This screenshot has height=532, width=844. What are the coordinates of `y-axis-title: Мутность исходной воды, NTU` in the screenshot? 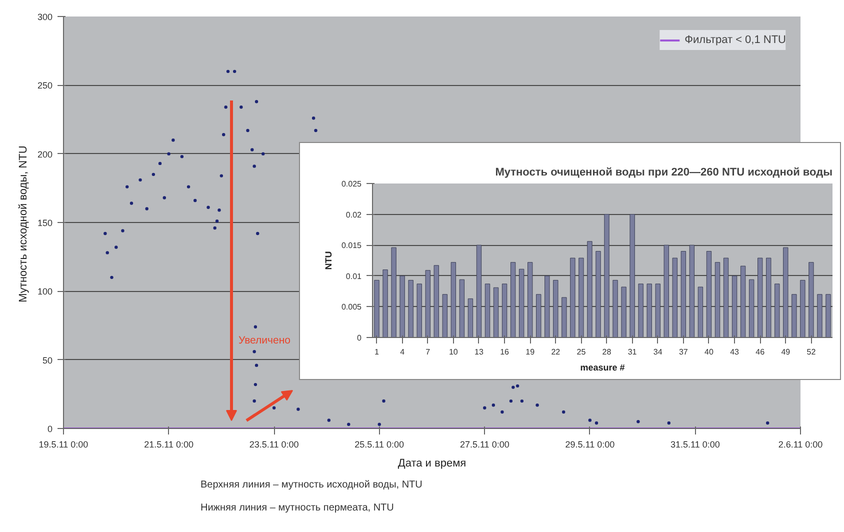 It's located at (23, 224).